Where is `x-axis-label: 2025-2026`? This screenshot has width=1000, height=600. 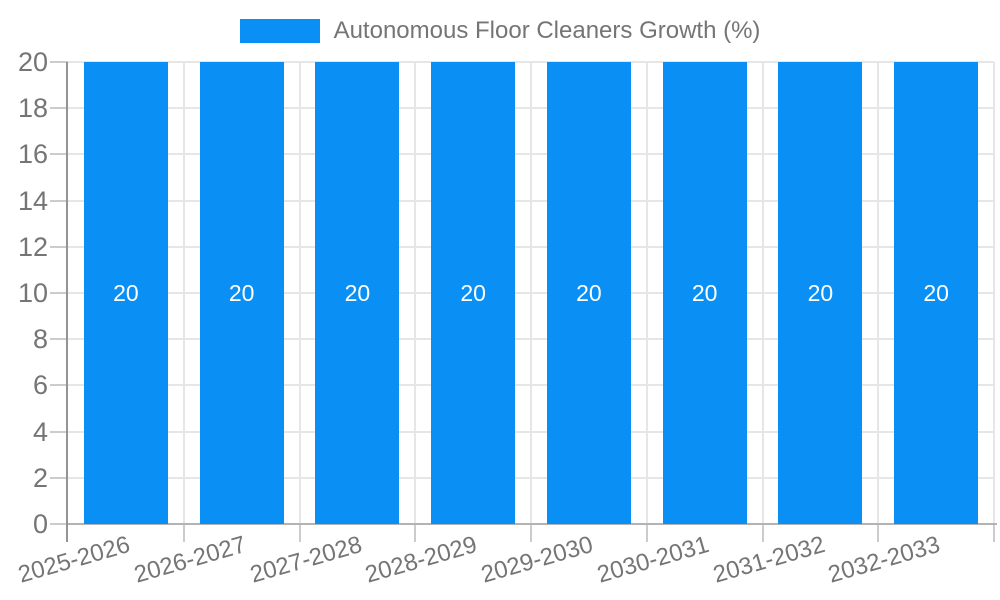 x-axis-label: 2025-2026 is located at coordinates (74, 560).